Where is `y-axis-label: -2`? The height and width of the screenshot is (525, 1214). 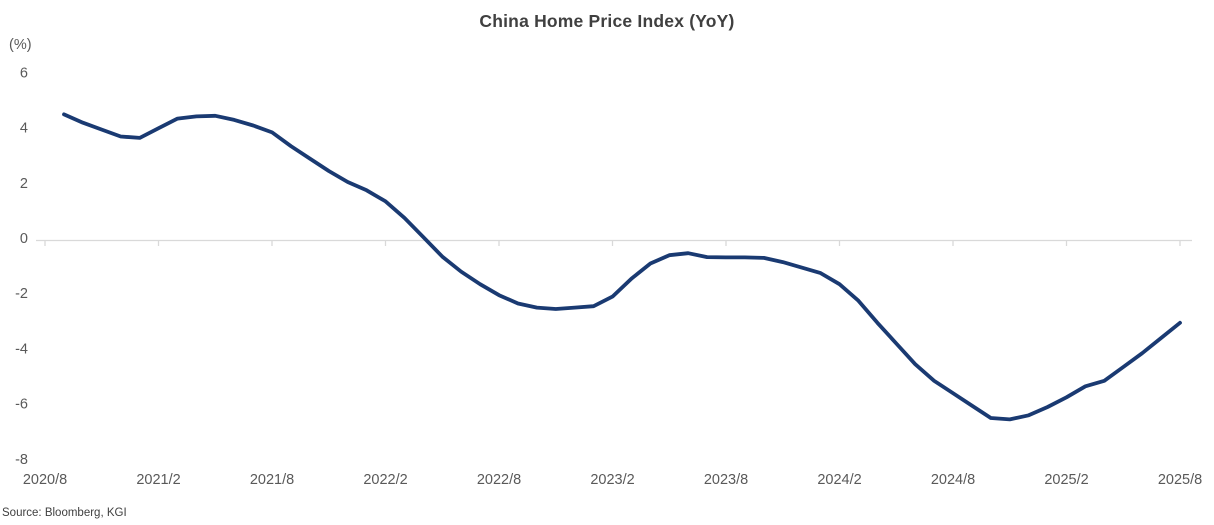 y-axis-label: -2 is located at coordinates (21, 294).